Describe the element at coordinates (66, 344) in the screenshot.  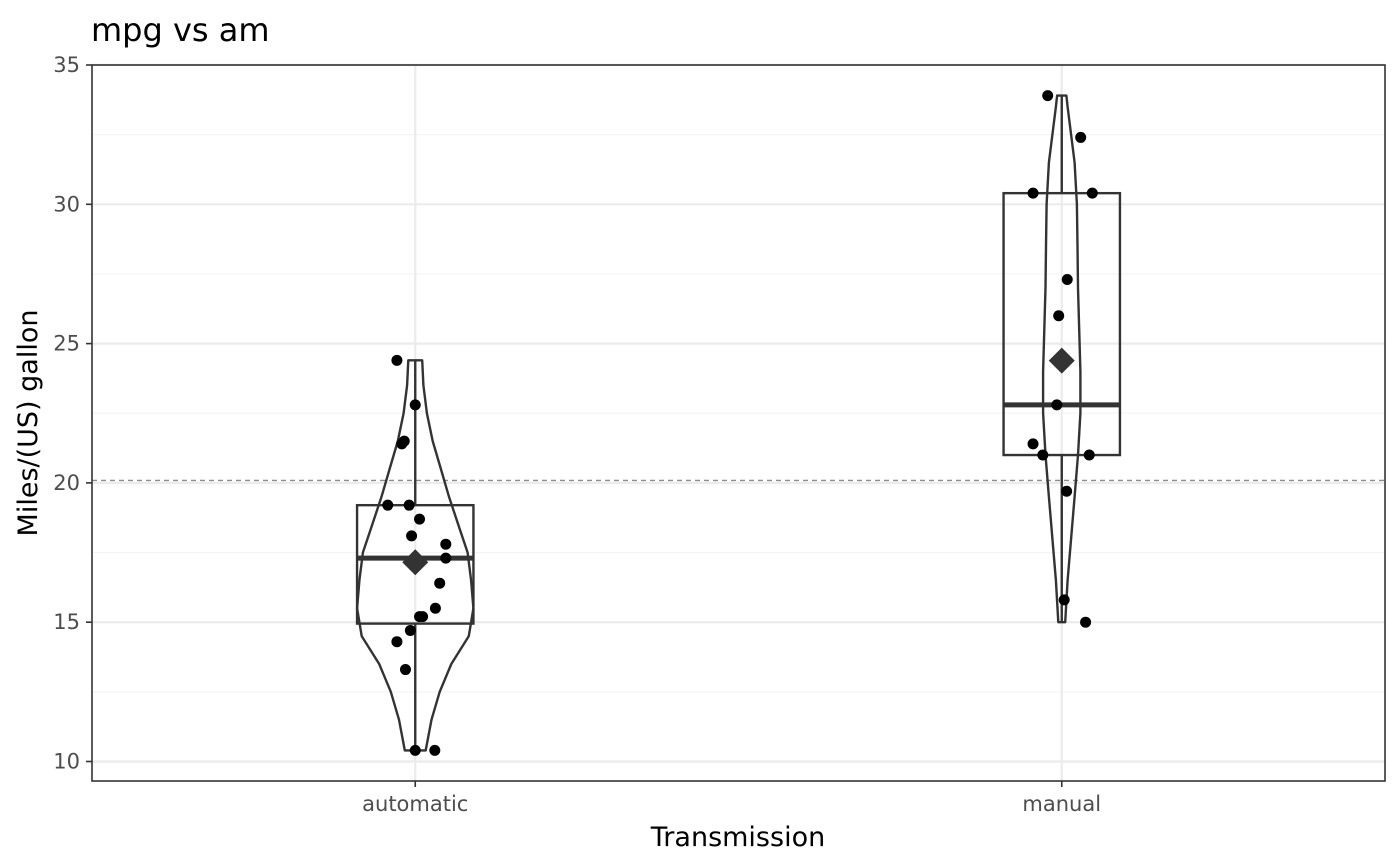
I see `y-tick-label: 25` at that location.